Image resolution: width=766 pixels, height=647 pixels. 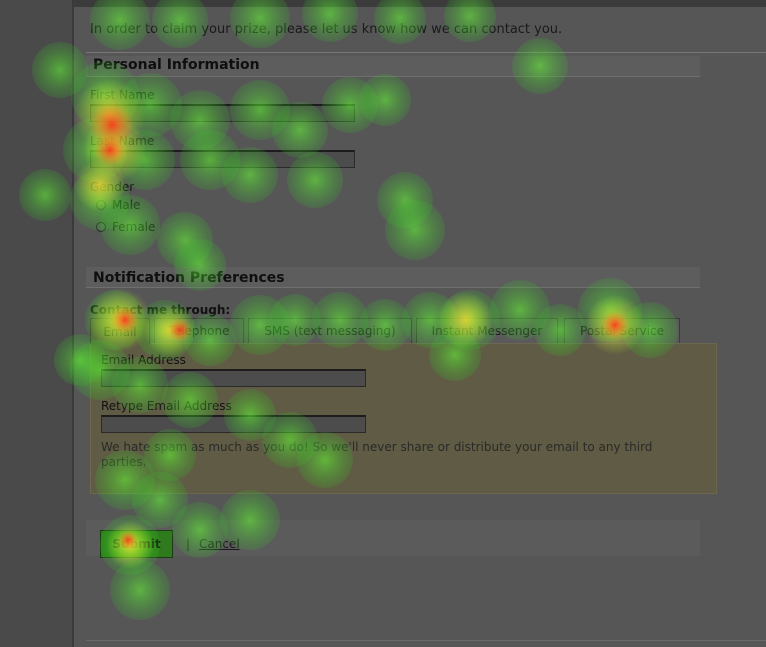 I want to click on gender-female-label: Female, so click(x=134, y=227).